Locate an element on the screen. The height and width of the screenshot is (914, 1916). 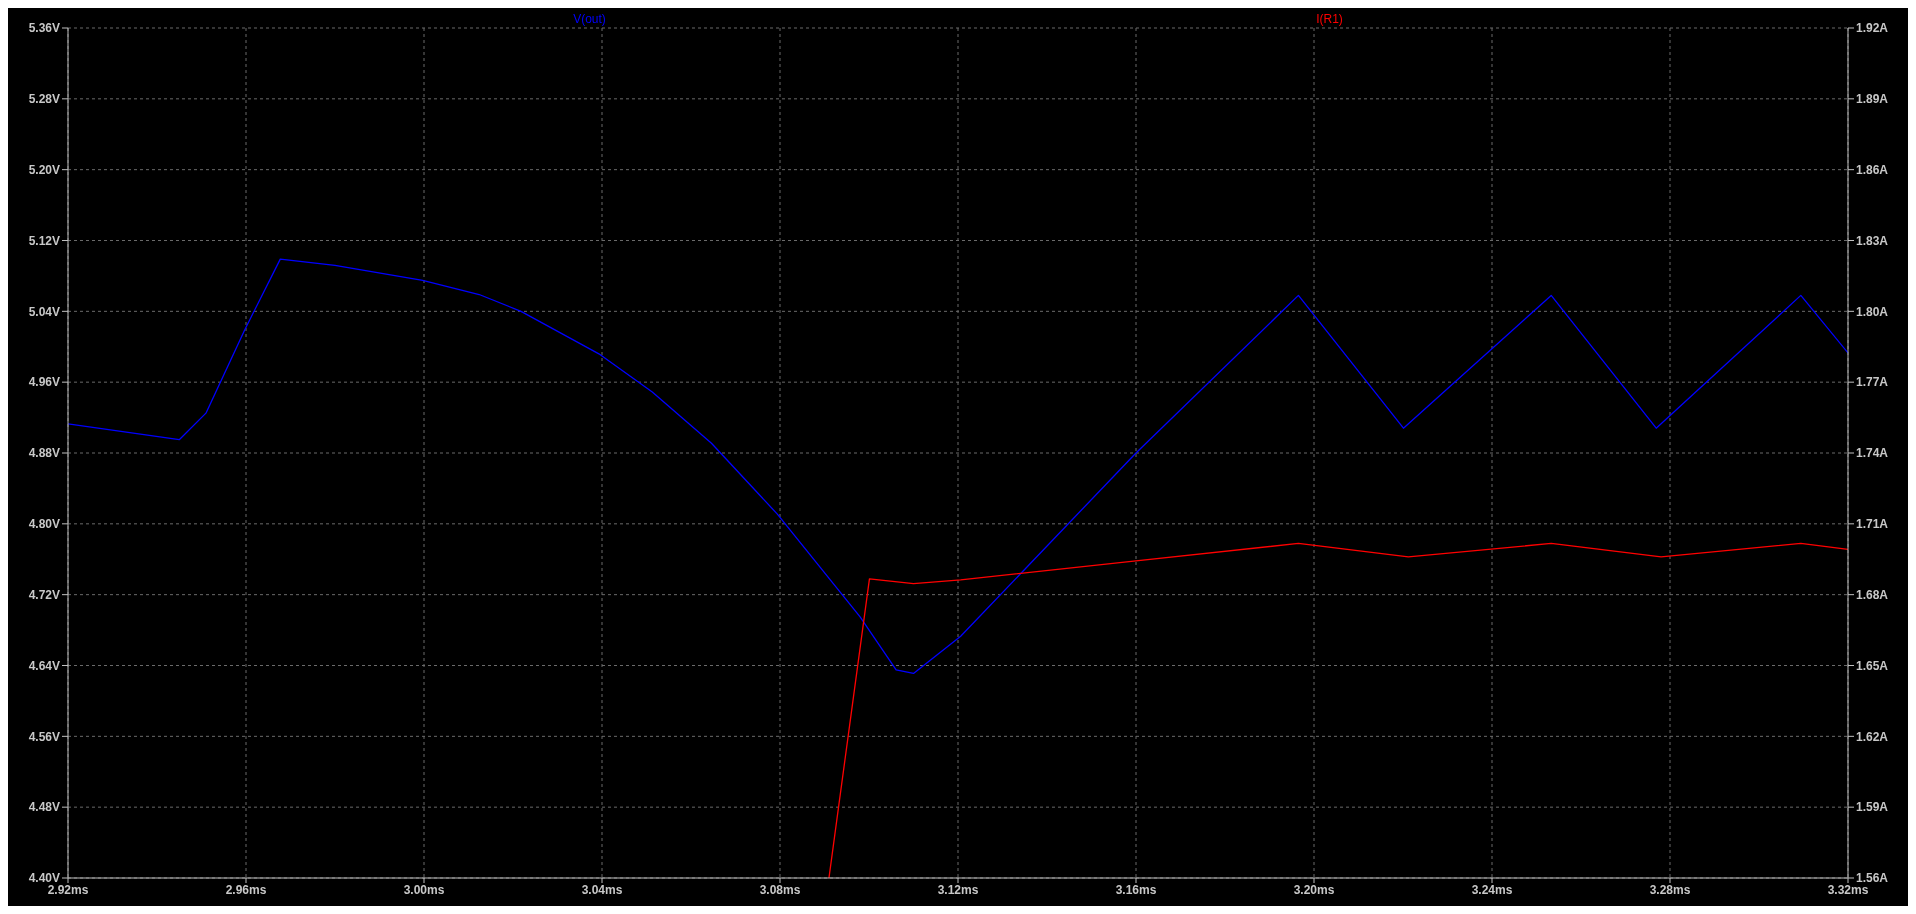
y2-tick-label: 1.65A is located at coordinates (1872, 665).